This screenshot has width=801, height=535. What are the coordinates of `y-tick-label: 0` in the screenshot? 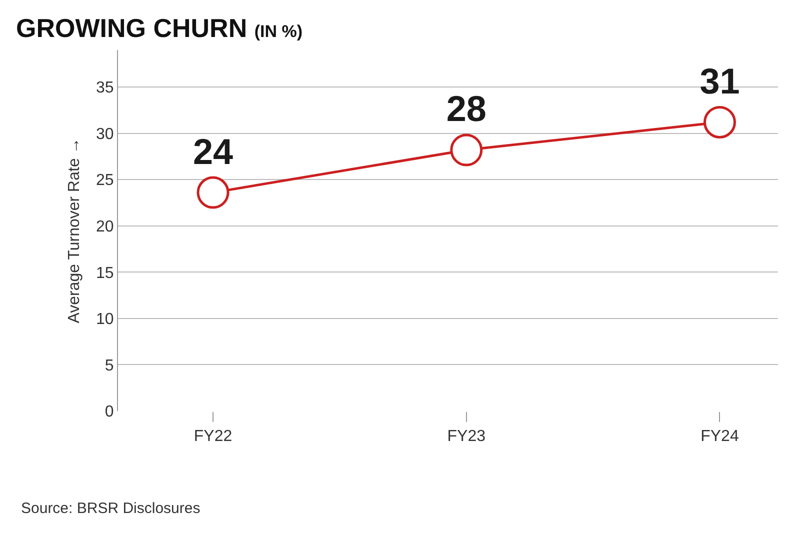 It's located at (109, 412).